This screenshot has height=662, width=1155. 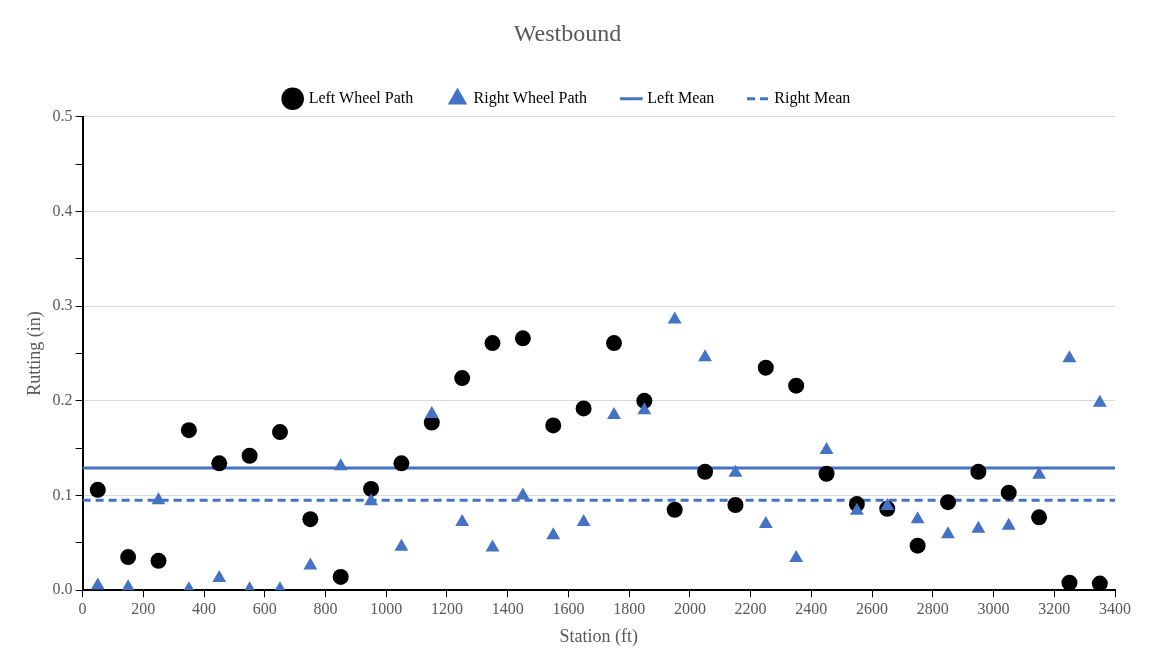 I want to click on x-tick-label: 600, so click(x=264, y=608).